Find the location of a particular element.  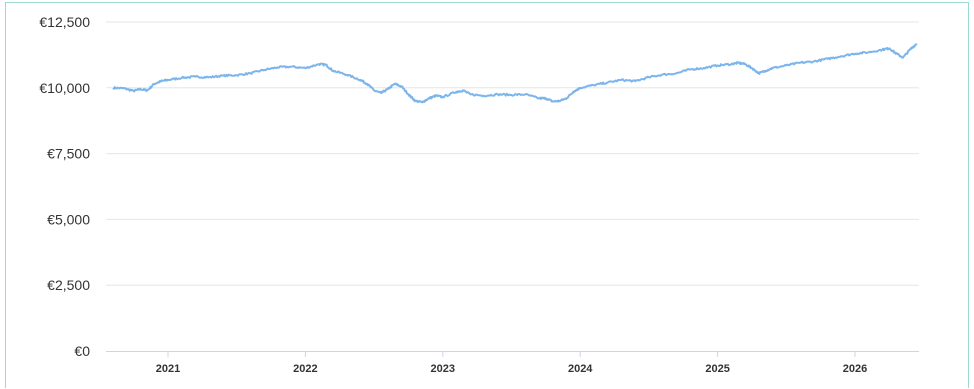

x-tick-label: 2021 is located at coordinates (168, 369).